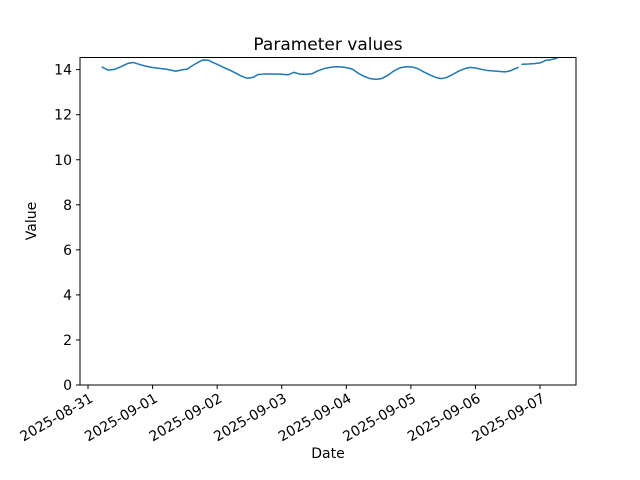  I want to click on chart-title: Parameter values, so click(327, 45).